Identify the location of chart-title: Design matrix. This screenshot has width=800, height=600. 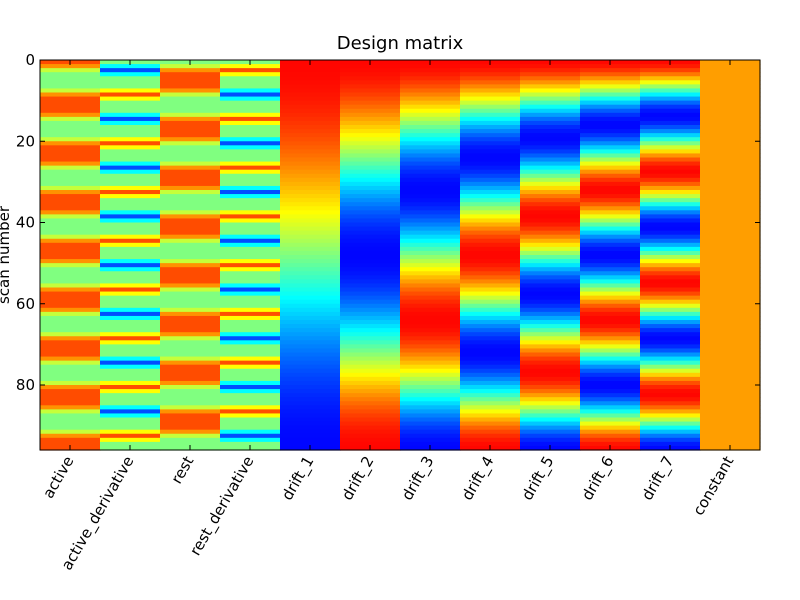
(400, 43).